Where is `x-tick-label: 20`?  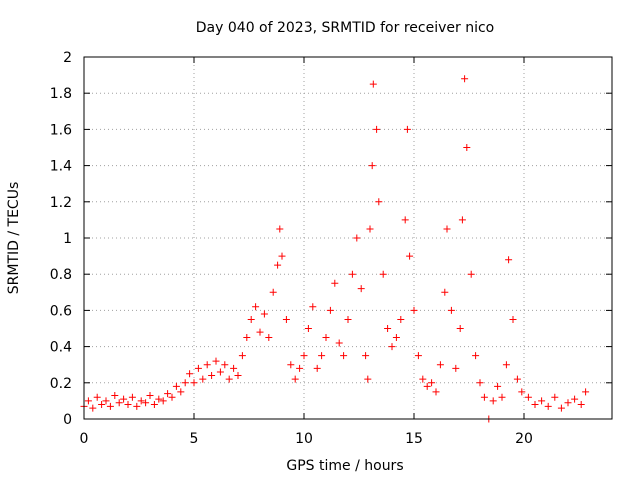
x-tick-label: 20 is located at coordinates (524, 439).